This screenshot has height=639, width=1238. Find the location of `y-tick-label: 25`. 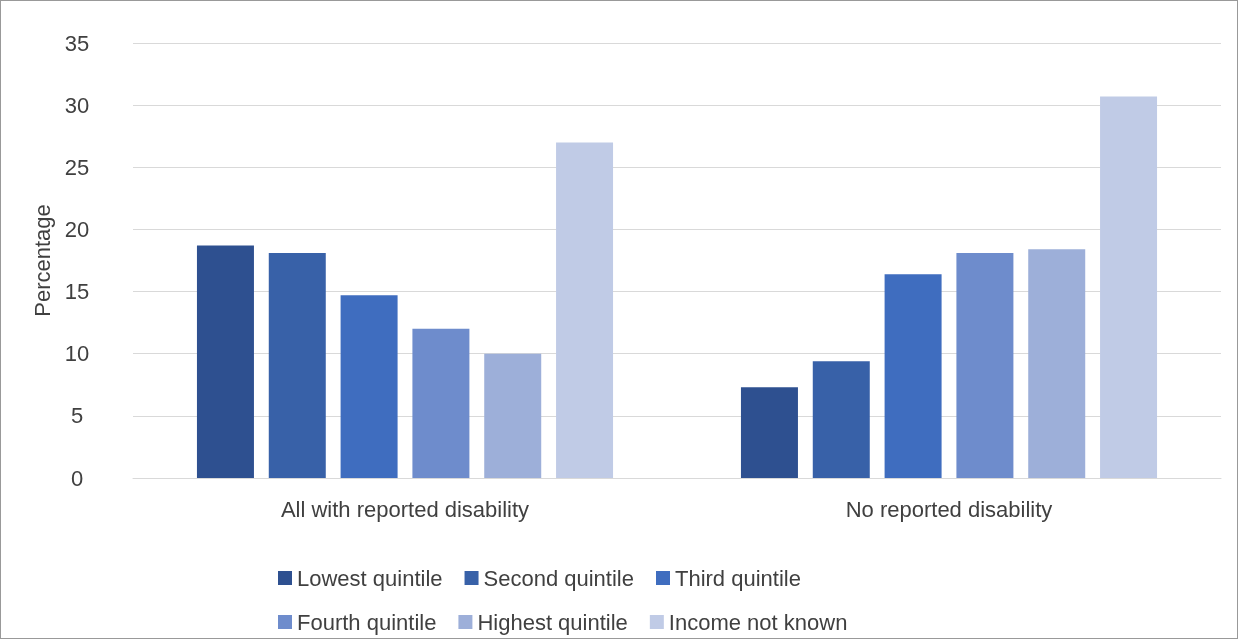

y-tick-label: 25 is located at coordinates (77, 167).